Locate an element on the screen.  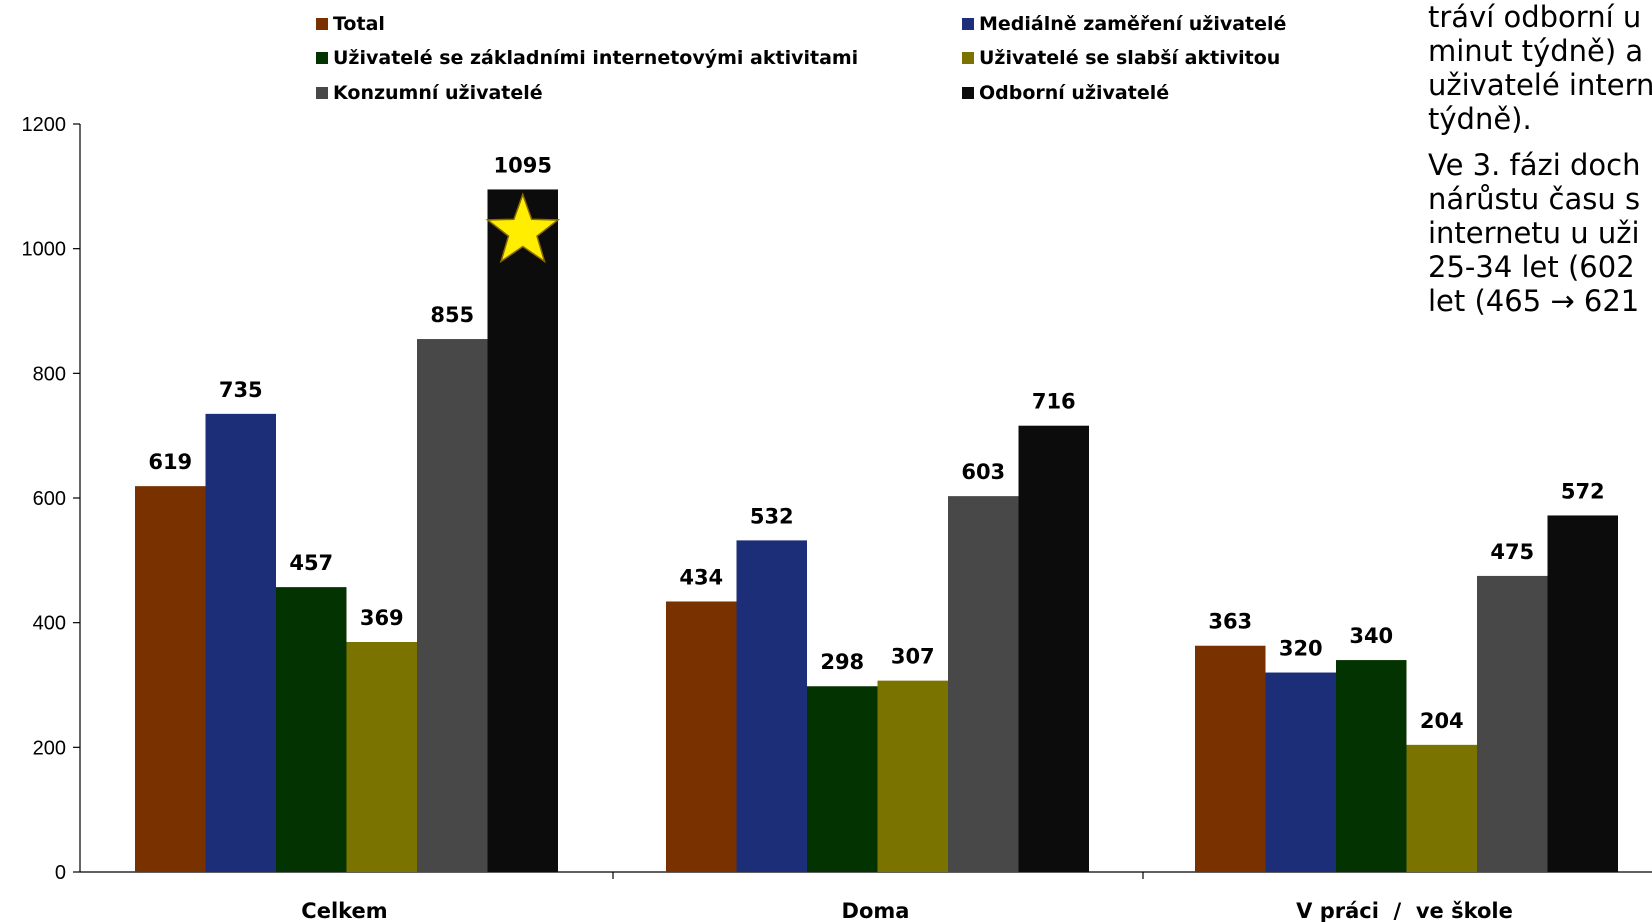
data-label: 716 is located at coordinates (1054, 402).